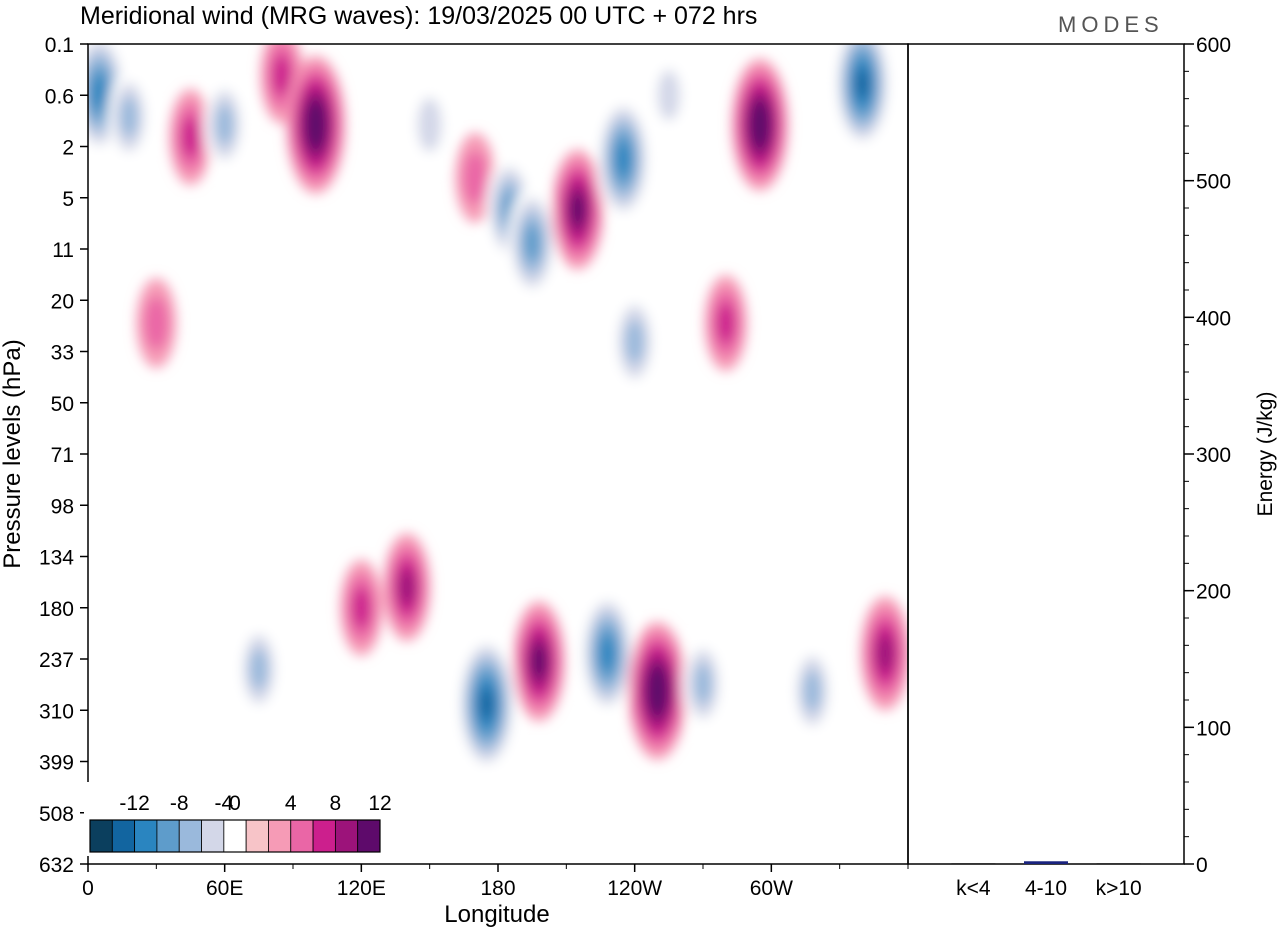  What do you see at coordinates (56, 711) in the screenshot?
I see `y-tick-label: 310` at bounding box center [56, 711].